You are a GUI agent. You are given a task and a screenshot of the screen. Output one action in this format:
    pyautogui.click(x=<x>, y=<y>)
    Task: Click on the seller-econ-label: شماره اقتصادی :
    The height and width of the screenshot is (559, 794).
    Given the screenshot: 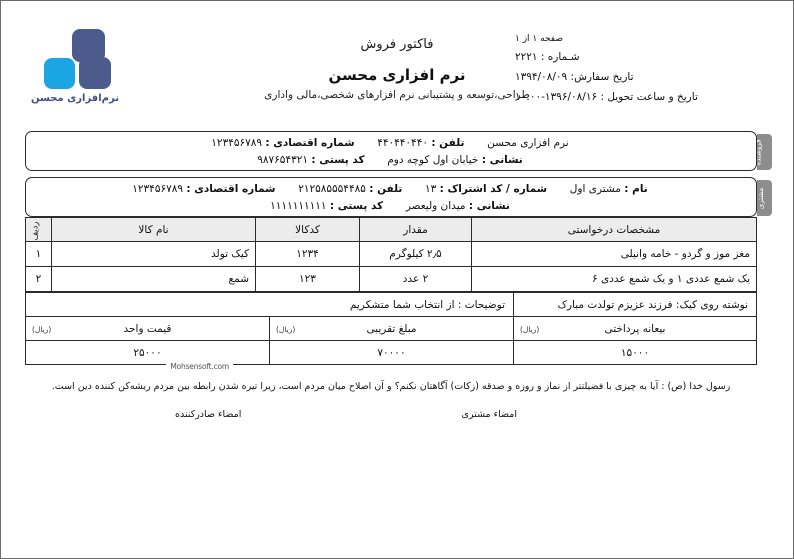 What is the action you would take?
    pyautogui.click(x=310, y=143)
    